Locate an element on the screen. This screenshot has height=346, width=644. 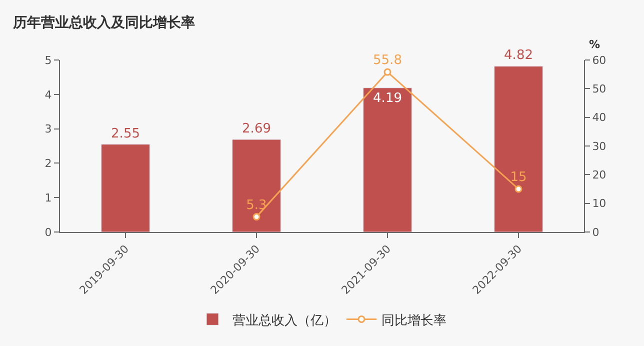
data-label: 4.19 is located at coordinates (387, 98).